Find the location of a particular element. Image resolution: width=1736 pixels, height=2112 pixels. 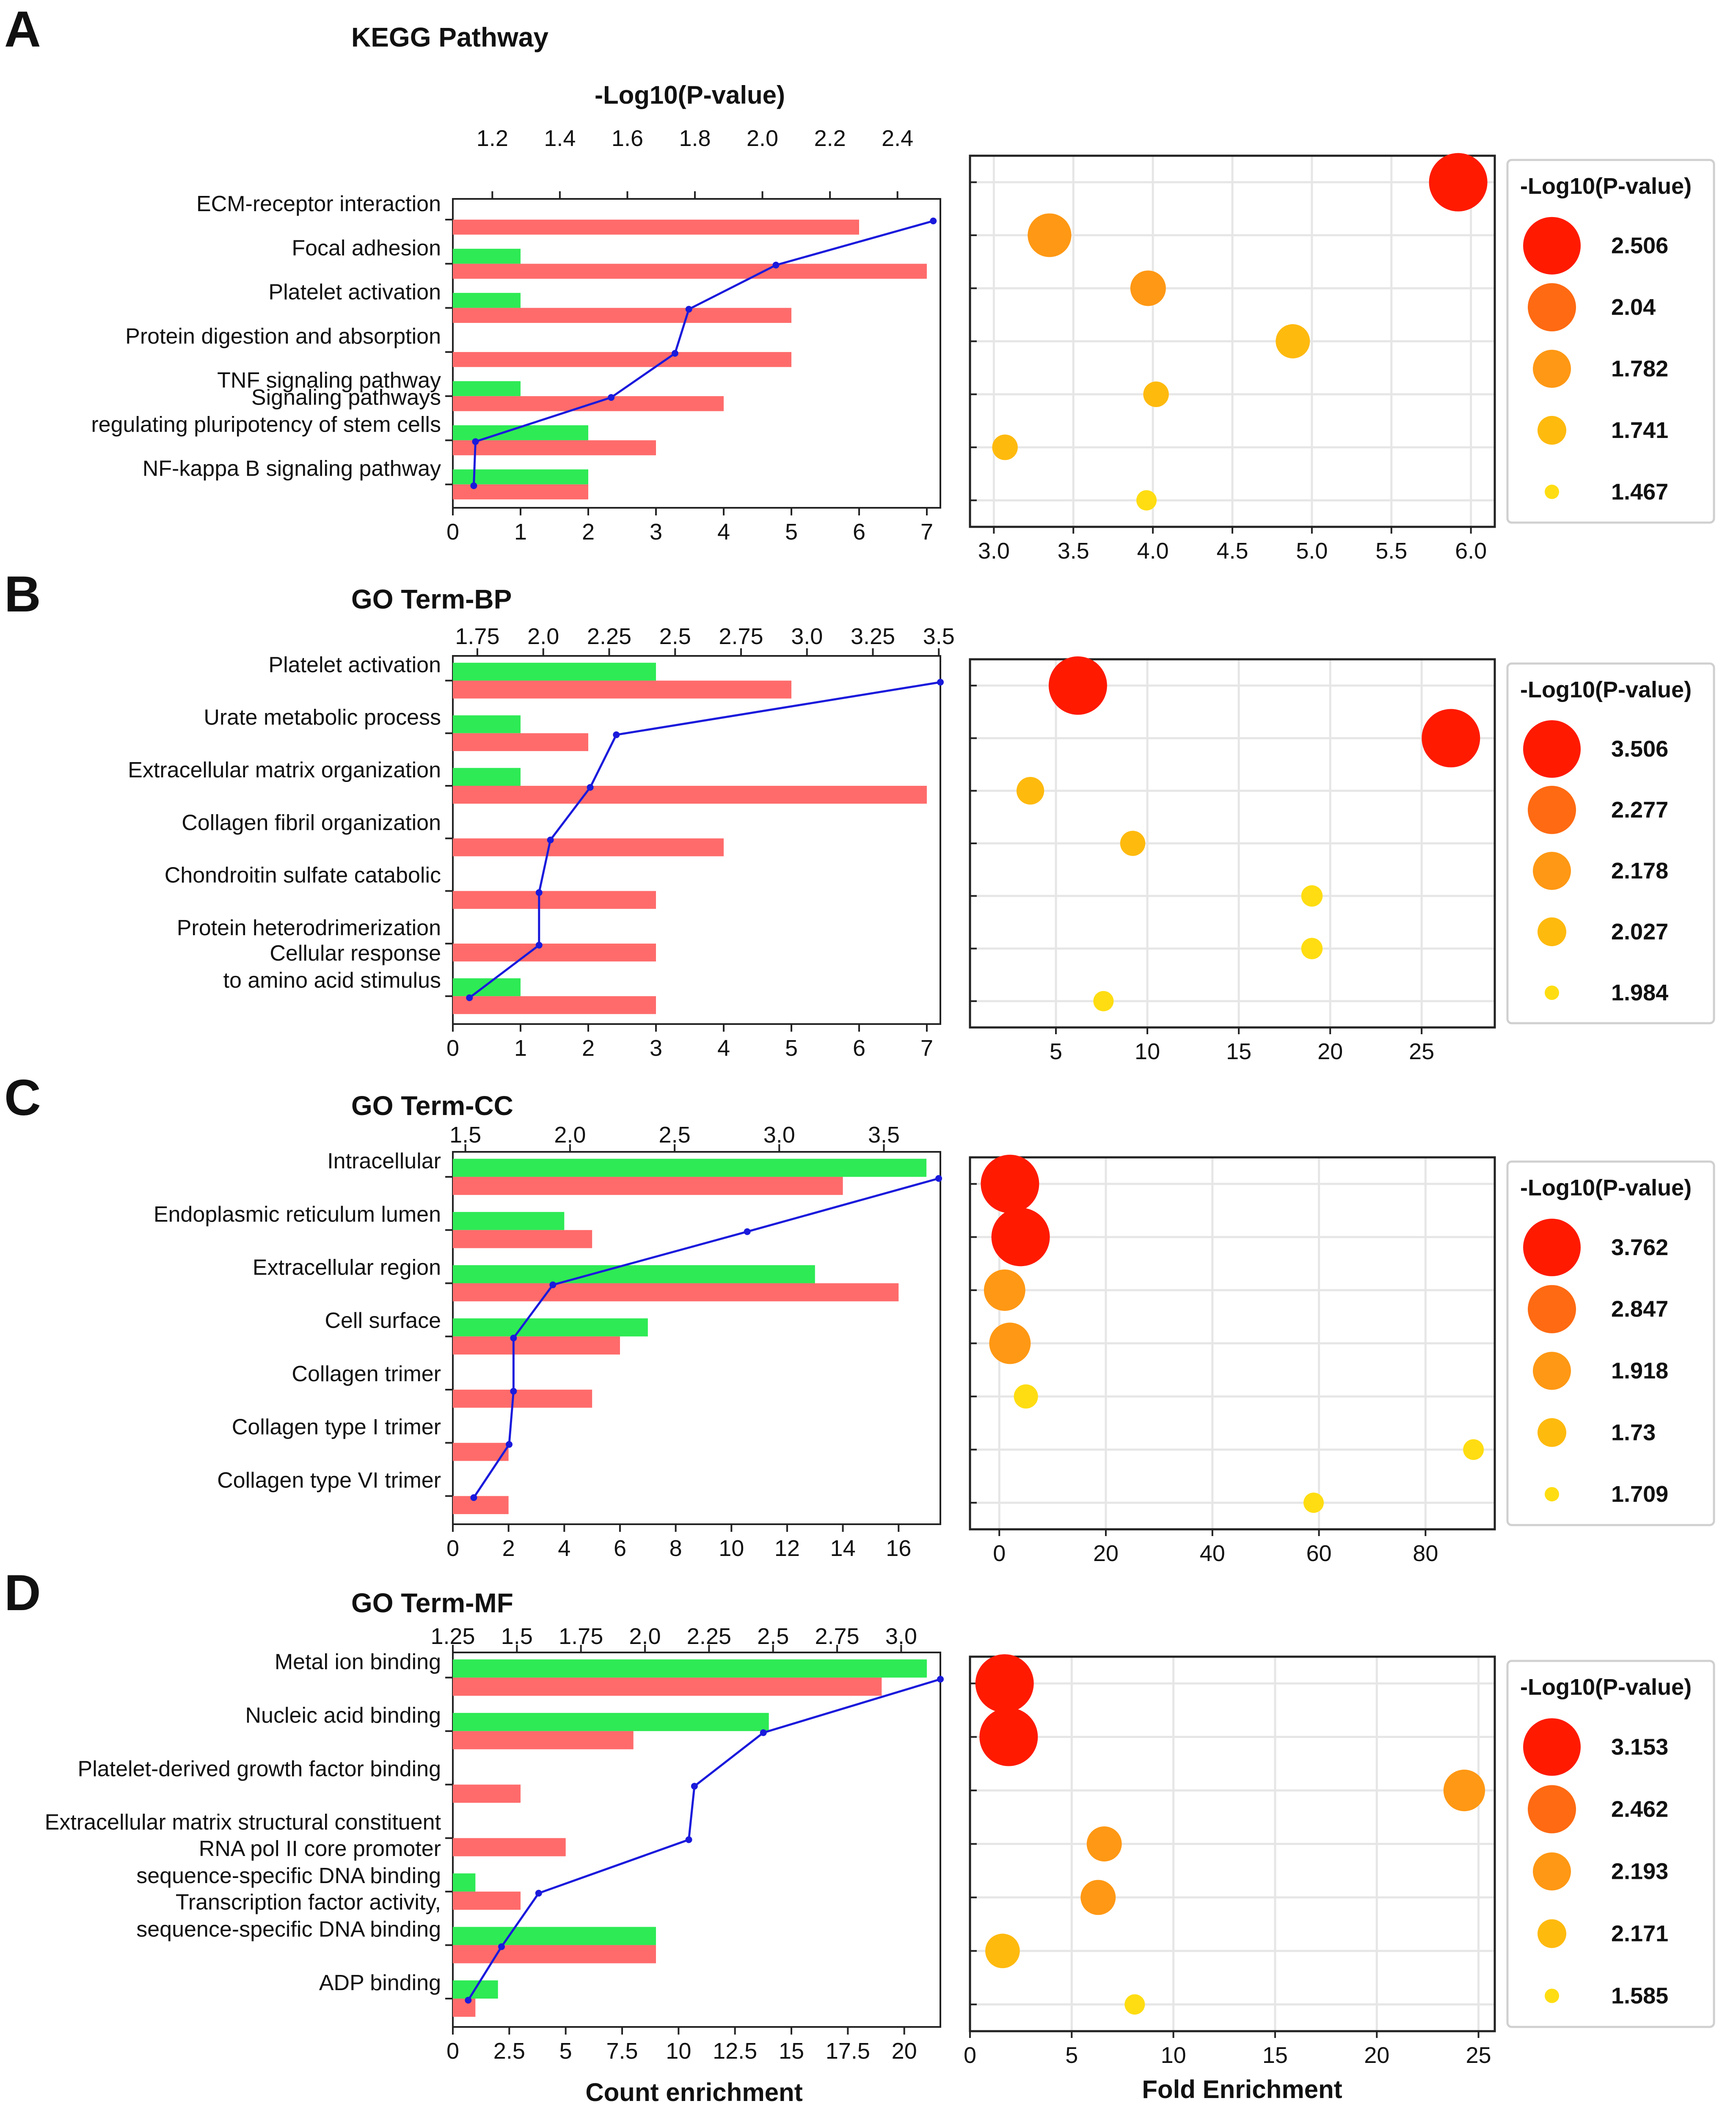

legend-value: 3.762 is located at coordinates (1639, 1247).